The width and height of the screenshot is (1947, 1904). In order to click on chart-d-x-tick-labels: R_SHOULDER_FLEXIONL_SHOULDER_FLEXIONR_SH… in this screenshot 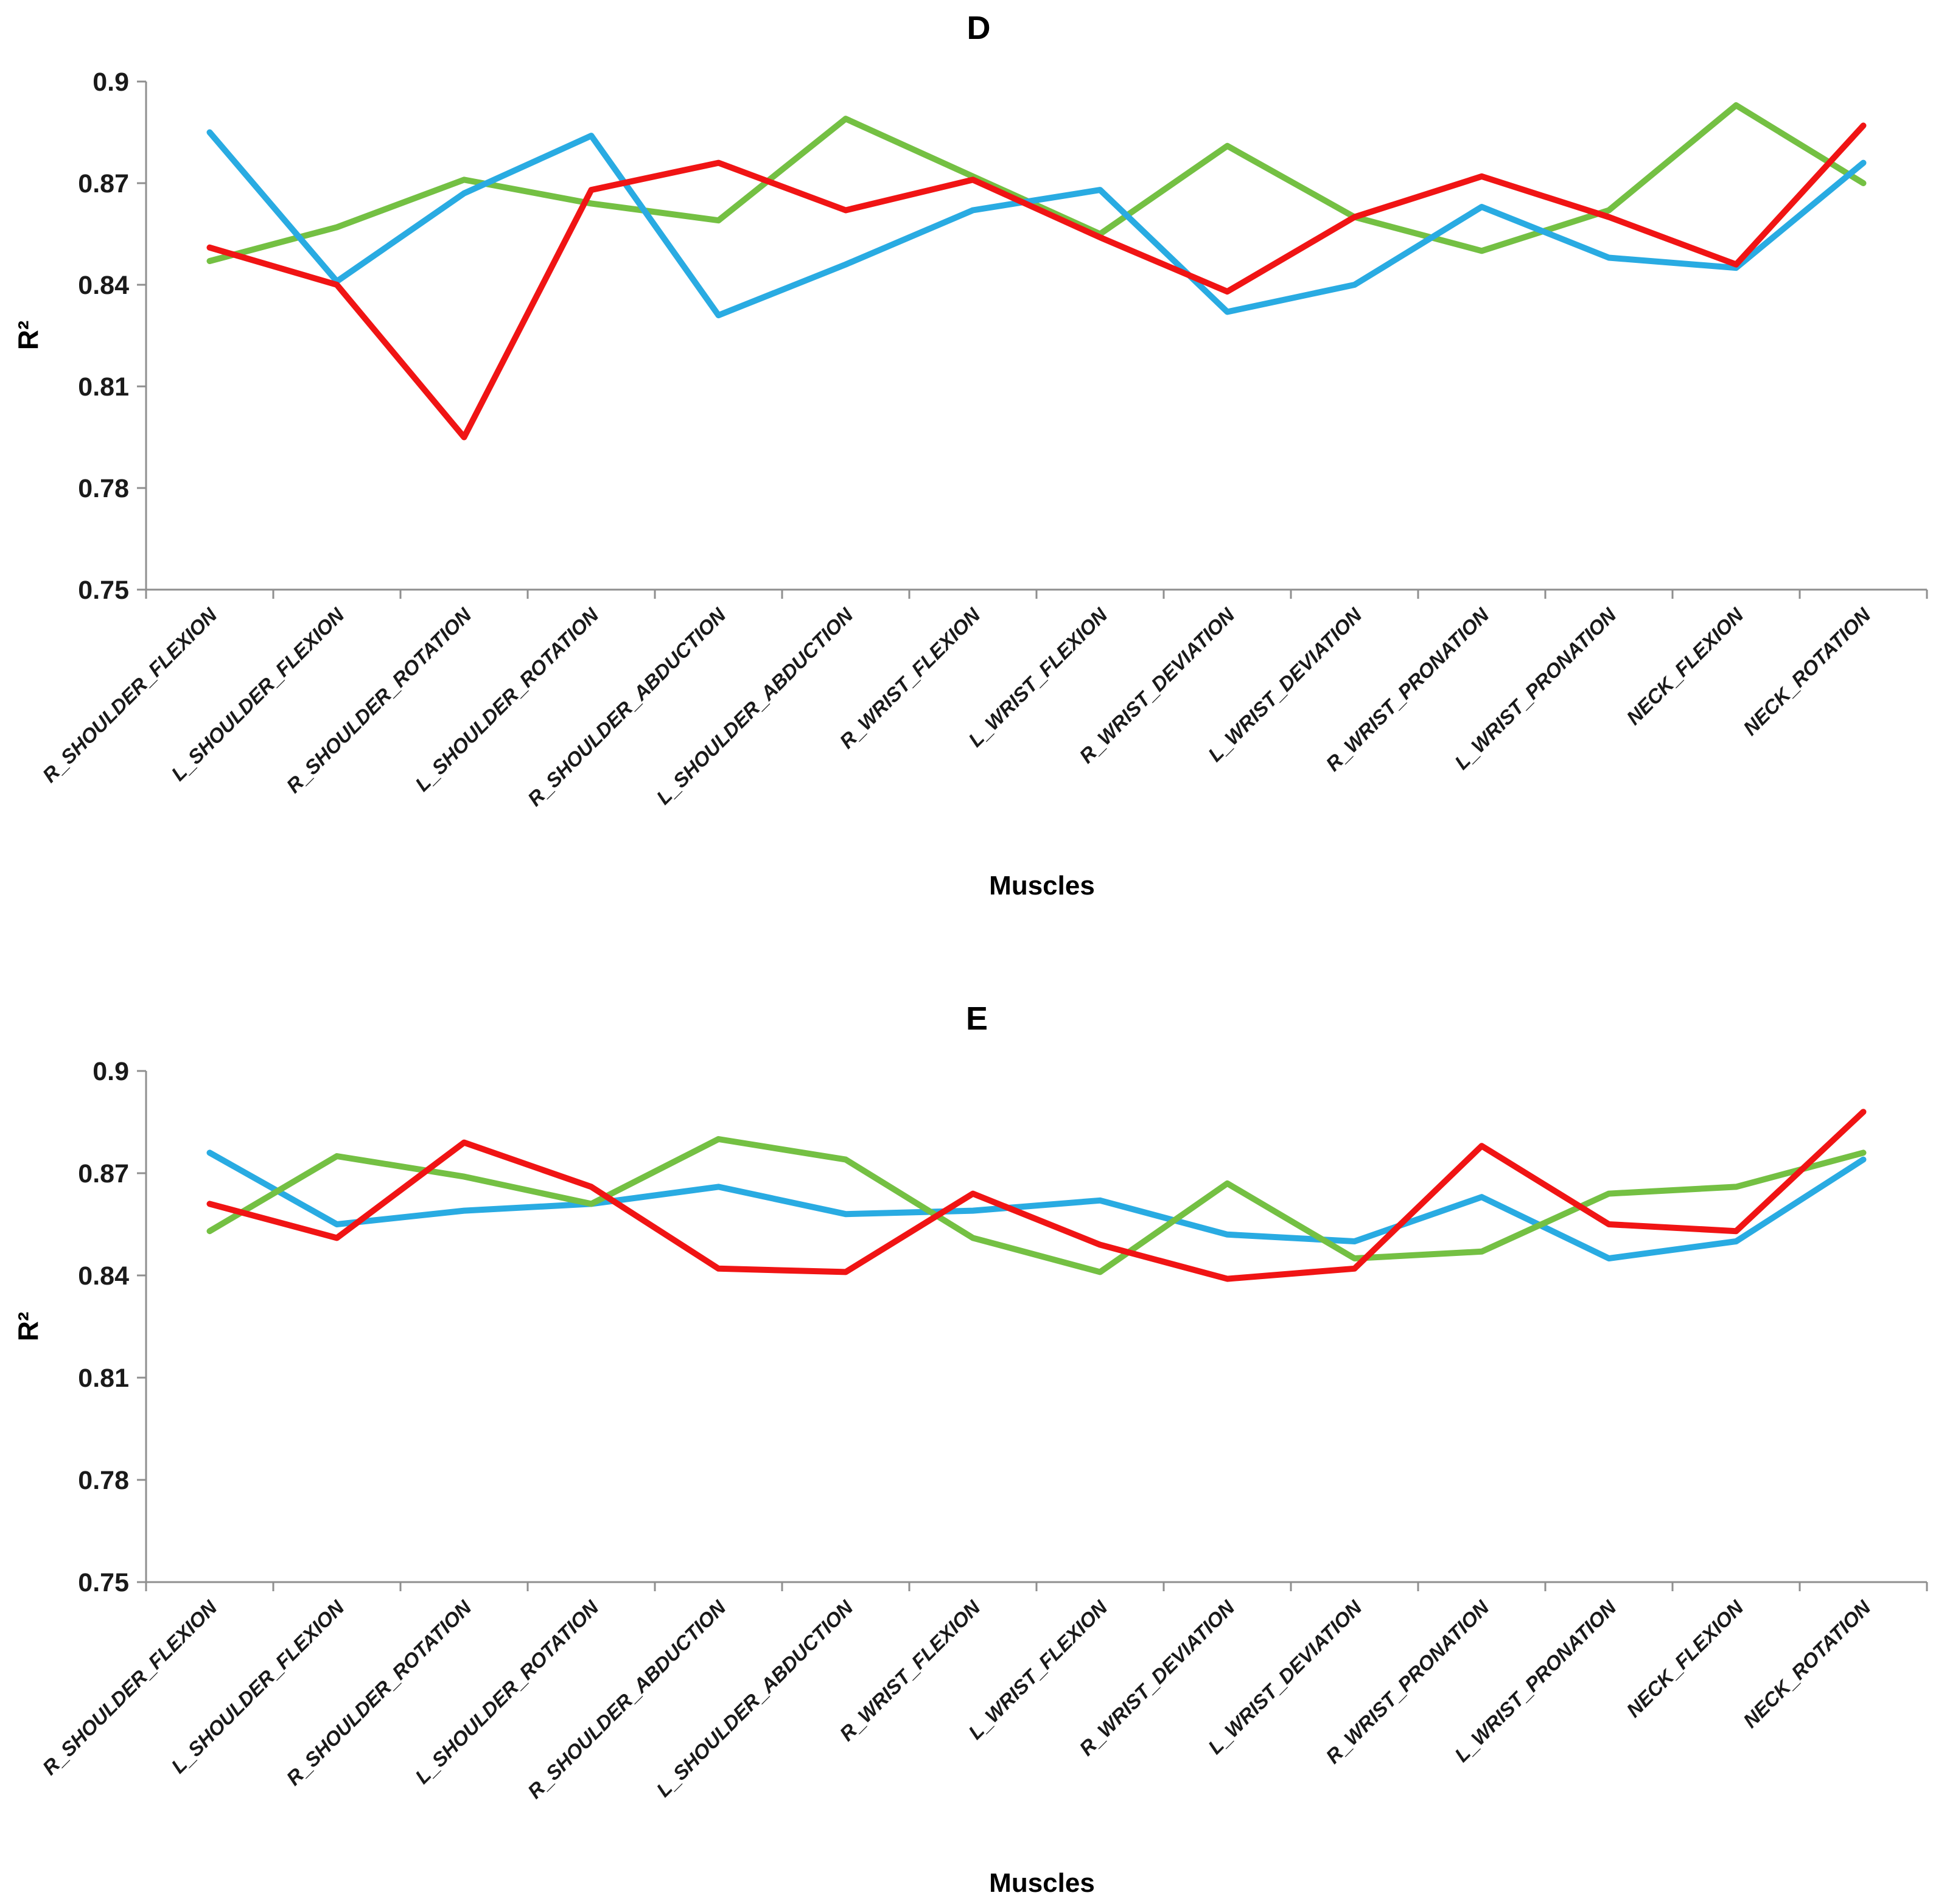, I will do `click(956, 707)`.